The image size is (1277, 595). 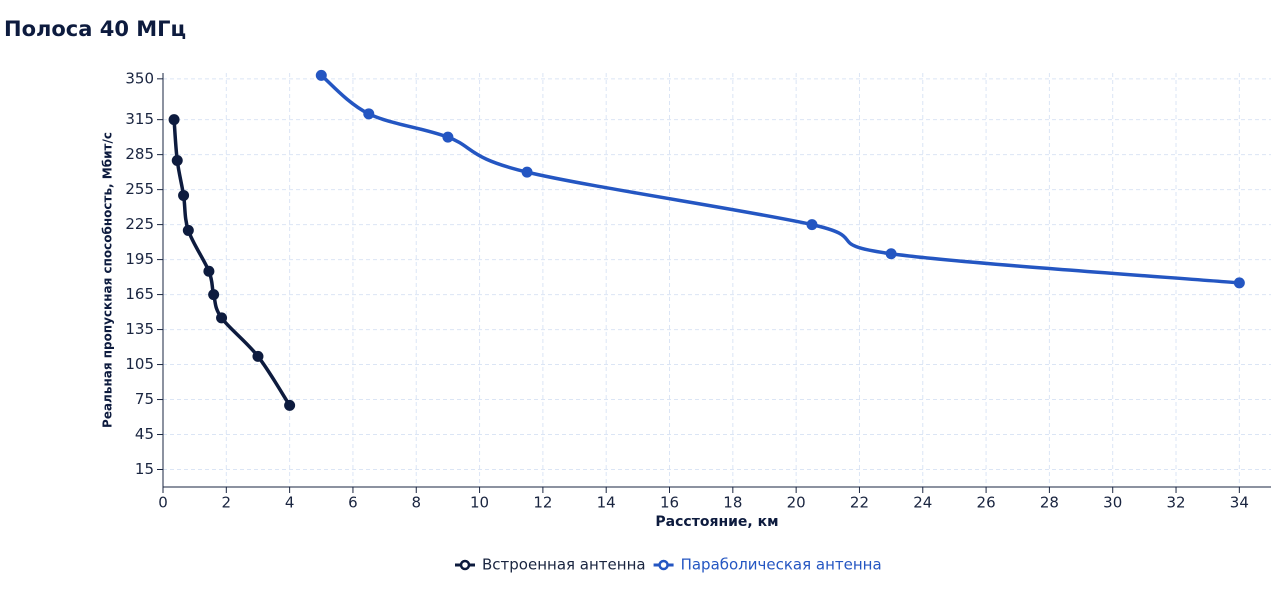 I want to click on y-tick-label: 255, so click(x=139, y=189).